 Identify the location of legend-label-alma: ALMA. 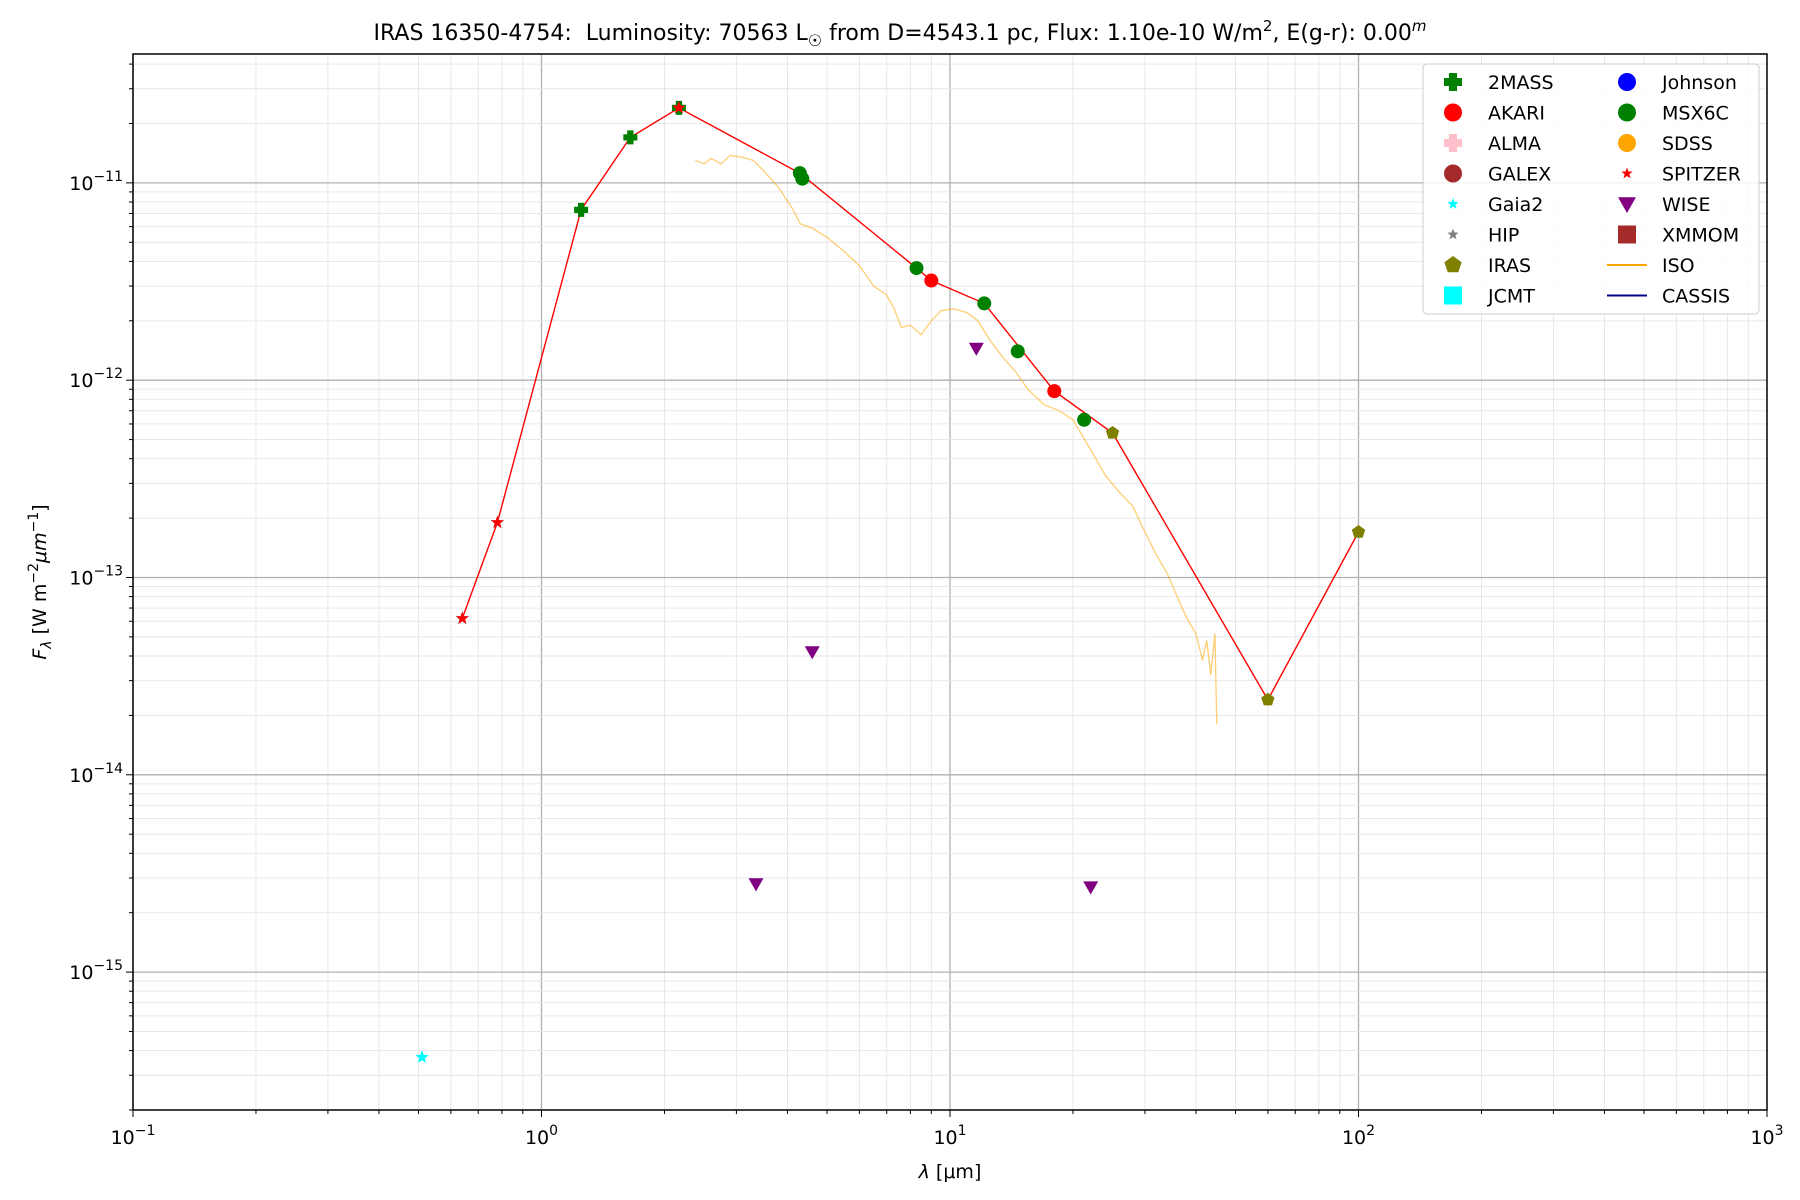
(1514, 144).